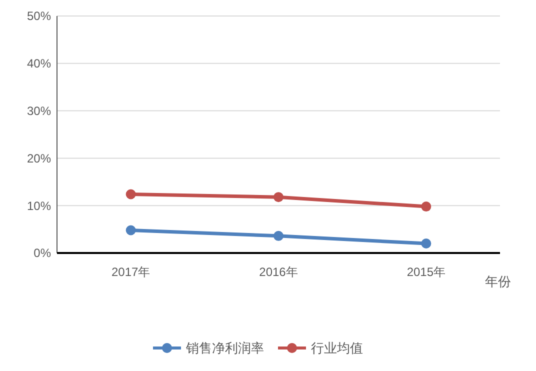  What do you see at coordinates (39, 158) in the screenshot?
I see `y-tick-label: 20%` at bounding box center [39, 158].